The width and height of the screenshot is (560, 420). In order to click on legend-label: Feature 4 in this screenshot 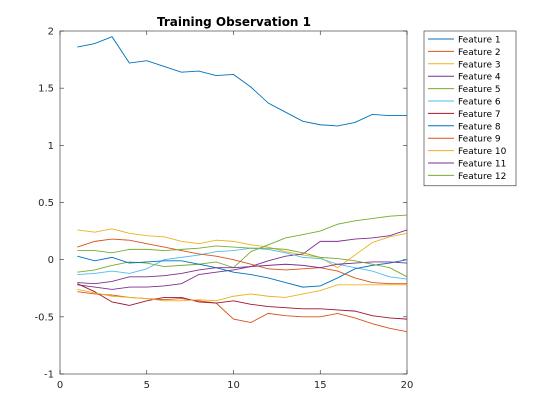, I will do `click(479, 78)`.